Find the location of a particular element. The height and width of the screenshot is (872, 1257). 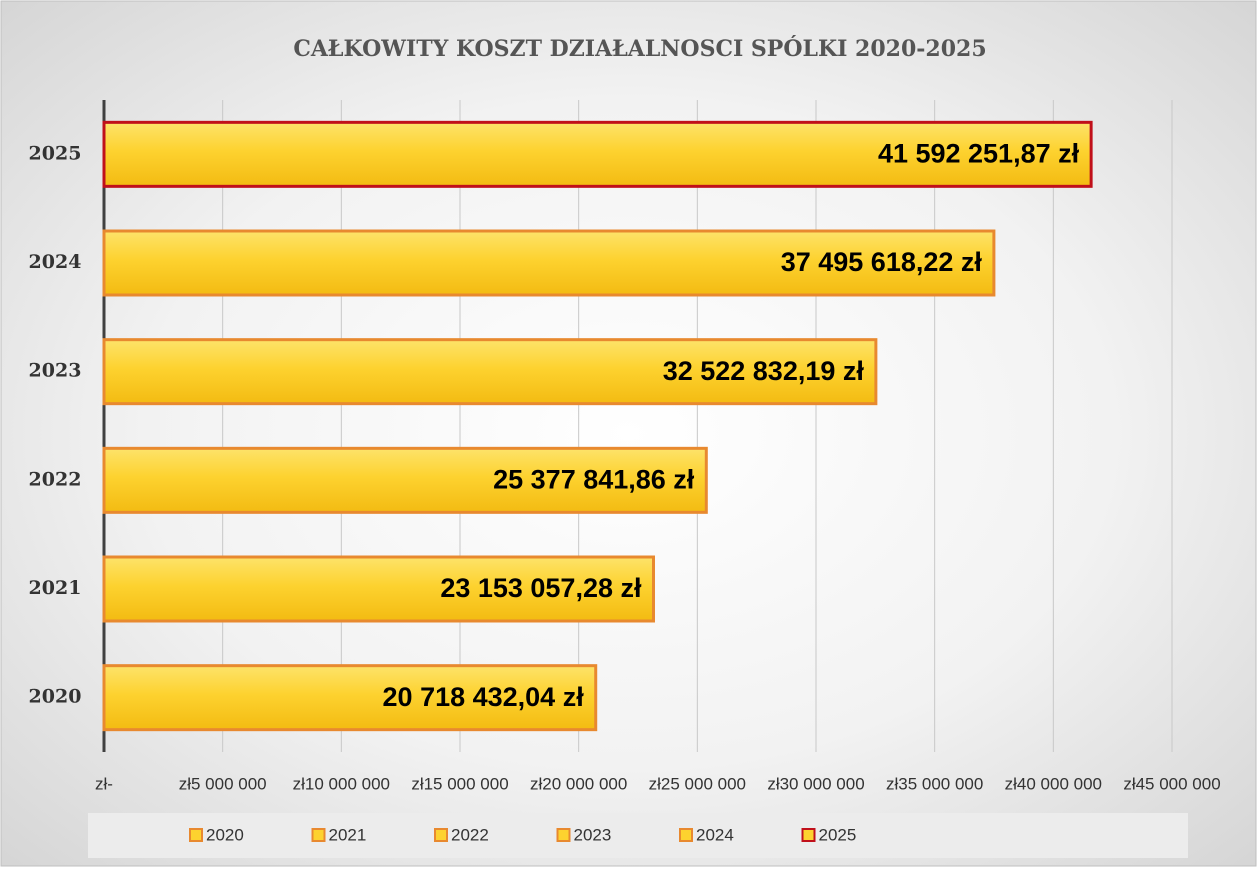

x-tick-label: zł20 000 000 is located at coordinates (578, 783).